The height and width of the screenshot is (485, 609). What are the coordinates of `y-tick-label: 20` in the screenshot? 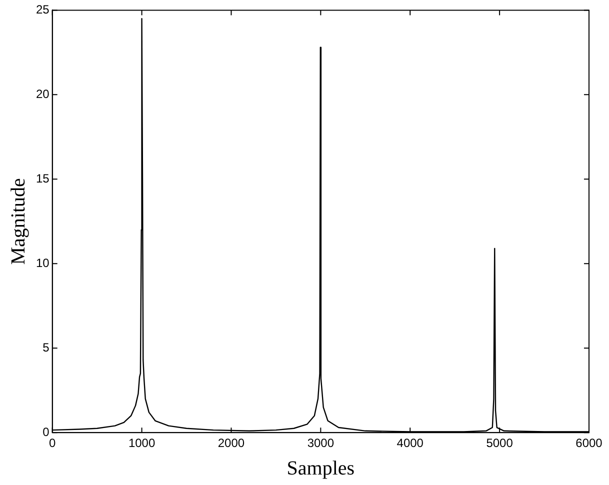 It's located at (43, 93).